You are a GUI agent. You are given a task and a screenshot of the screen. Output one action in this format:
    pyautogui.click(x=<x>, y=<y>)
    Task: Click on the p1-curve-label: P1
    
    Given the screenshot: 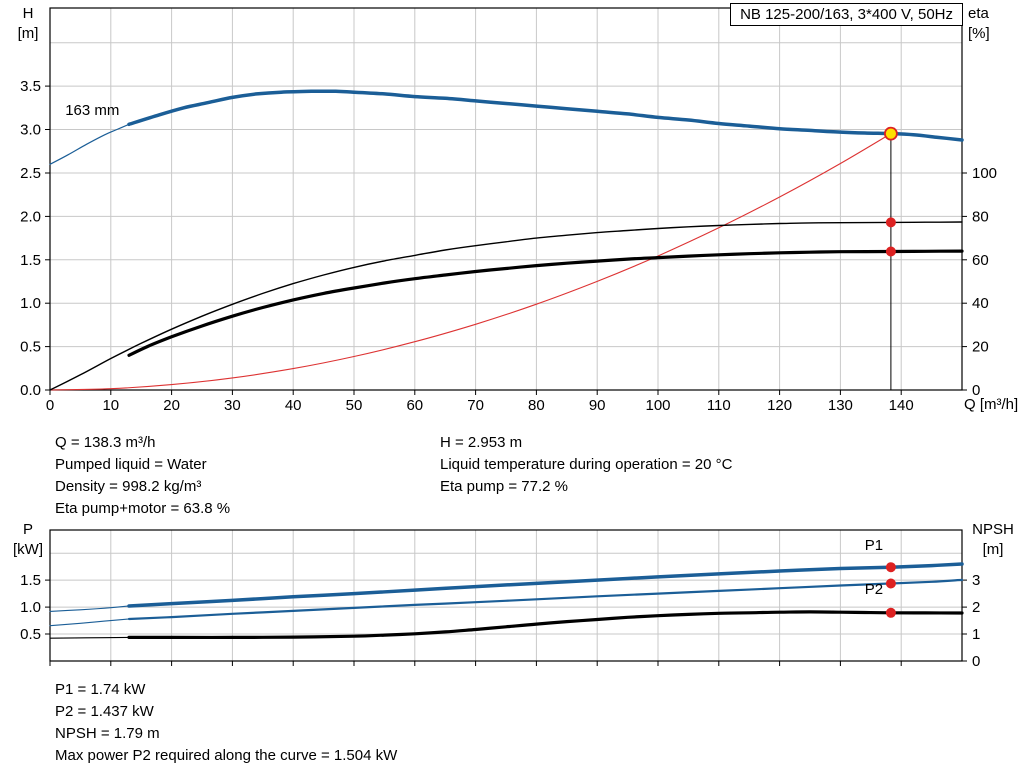 What is the action you would take?
    pyautogui.click(x=874, y=545)
    